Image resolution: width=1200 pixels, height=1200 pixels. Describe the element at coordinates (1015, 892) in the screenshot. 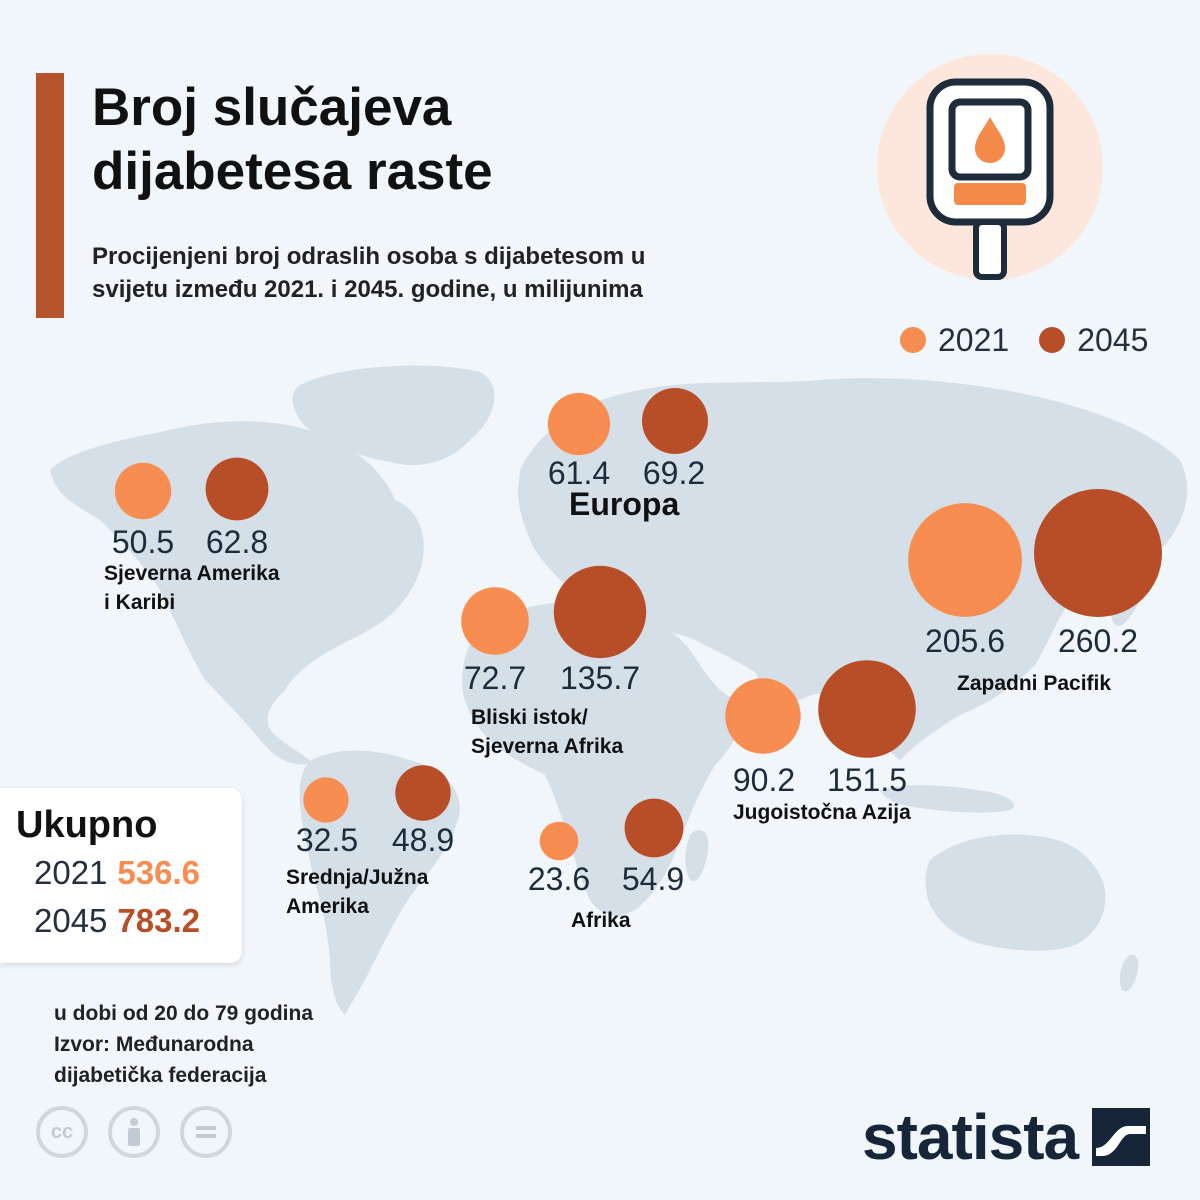

I see `australia` at that location.